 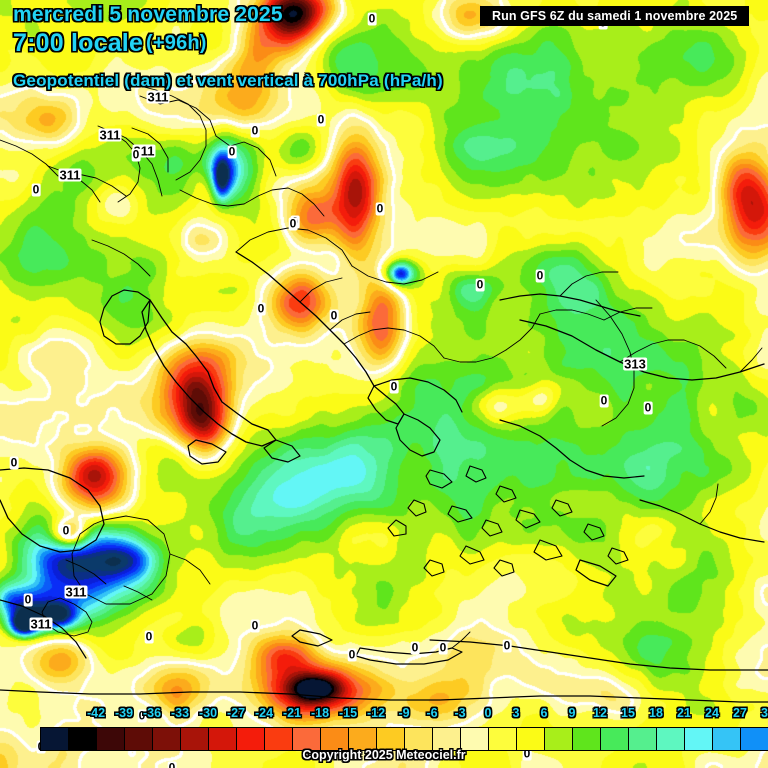 What do you see at coordinates (460, 713) in the screenshot?
I see `legend-tick-label: -3` at bounding box center [460, 713].